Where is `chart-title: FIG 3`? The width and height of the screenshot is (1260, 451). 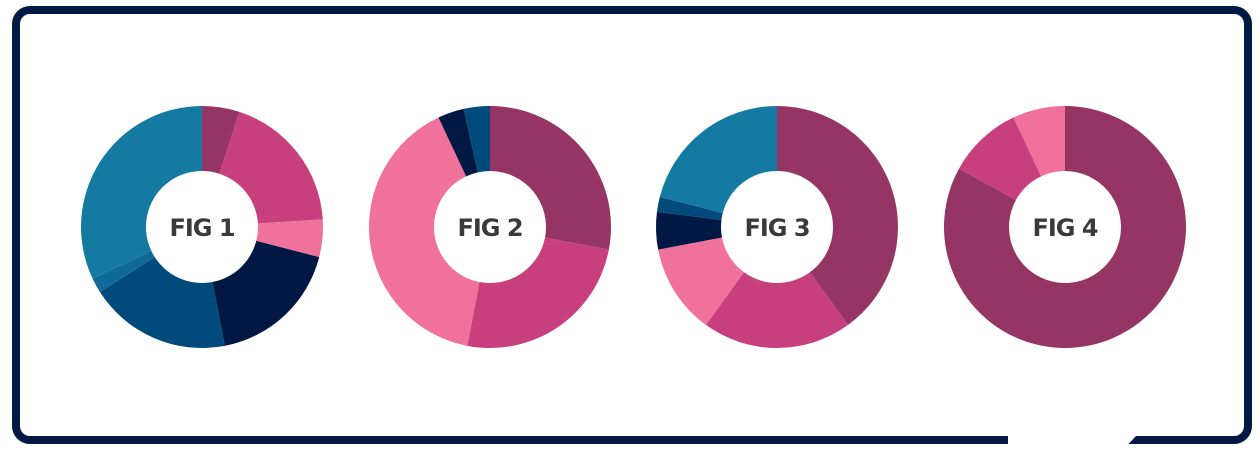 chart-title: FIG 3 is located at coordinates (776, 228).